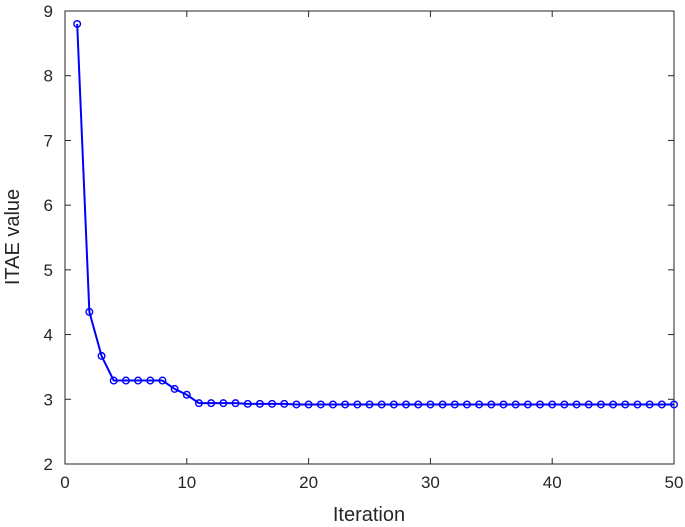 The width and height of the screenshot is (685, 527). I want to click on x-tick-label: 10, so click(186, 482).